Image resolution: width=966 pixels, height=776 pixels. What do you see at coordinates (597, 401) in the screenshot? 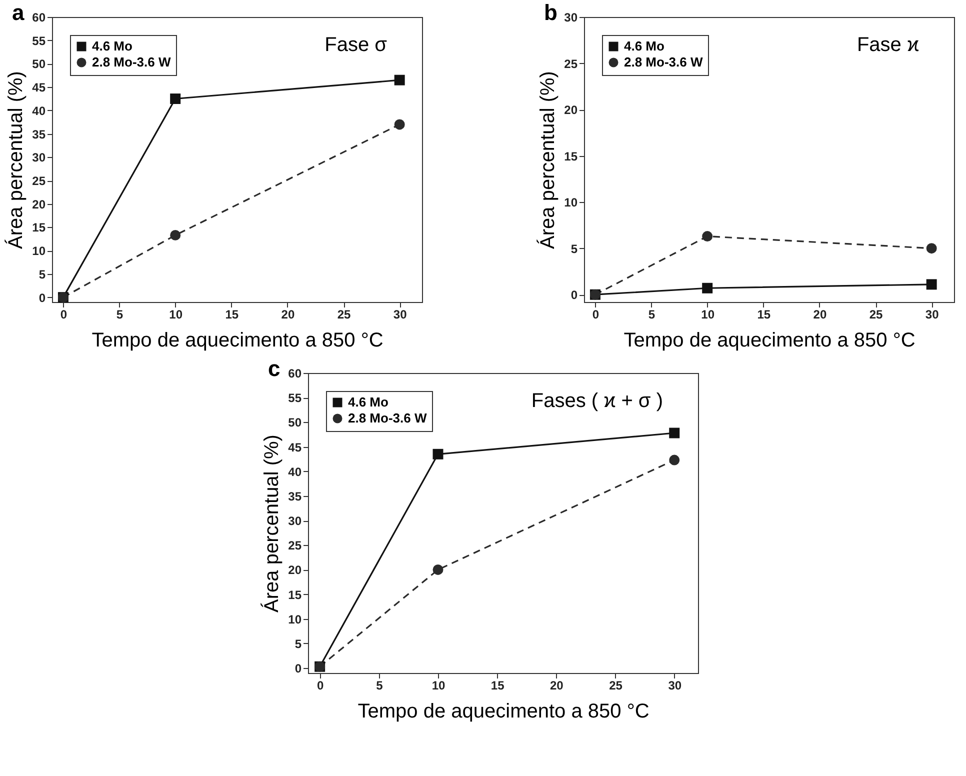
I see `annotation: Fases ( ϰ + σ )` at bounding box center [597, 401].